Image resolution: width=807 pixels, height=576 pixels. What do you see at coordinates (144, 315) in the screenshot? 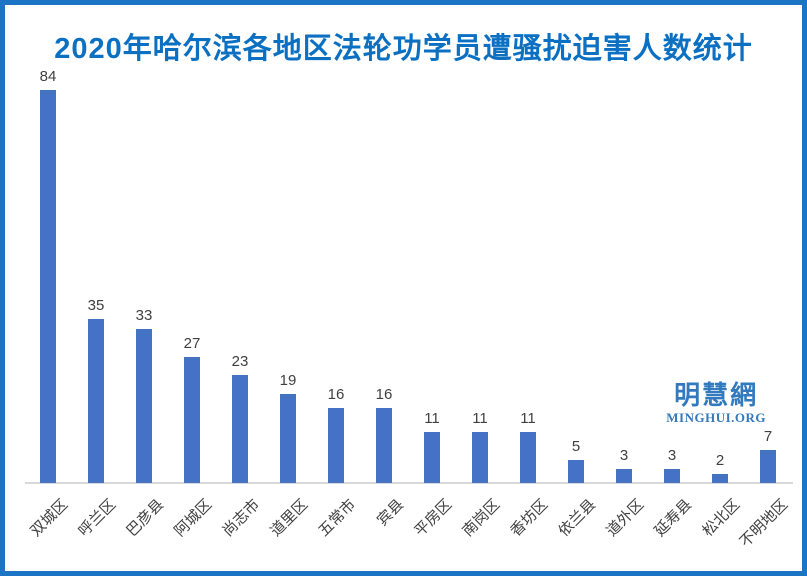
I see `bar-value-label: 33` at bounding box center [144, 315].